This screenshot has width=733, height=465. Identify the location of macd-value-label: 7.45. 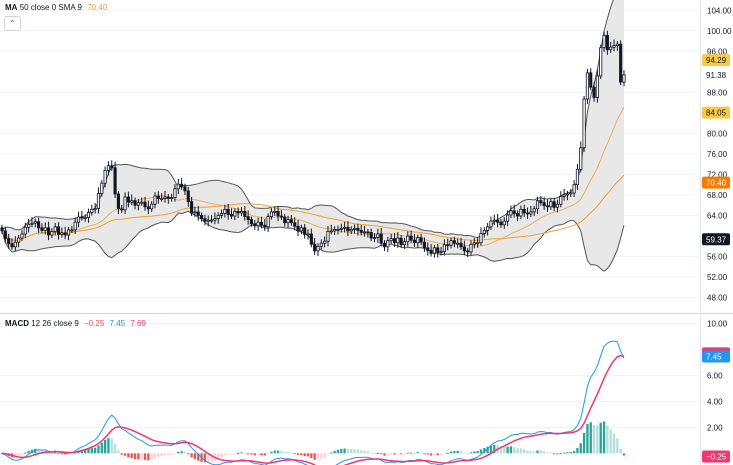
(716, 356).